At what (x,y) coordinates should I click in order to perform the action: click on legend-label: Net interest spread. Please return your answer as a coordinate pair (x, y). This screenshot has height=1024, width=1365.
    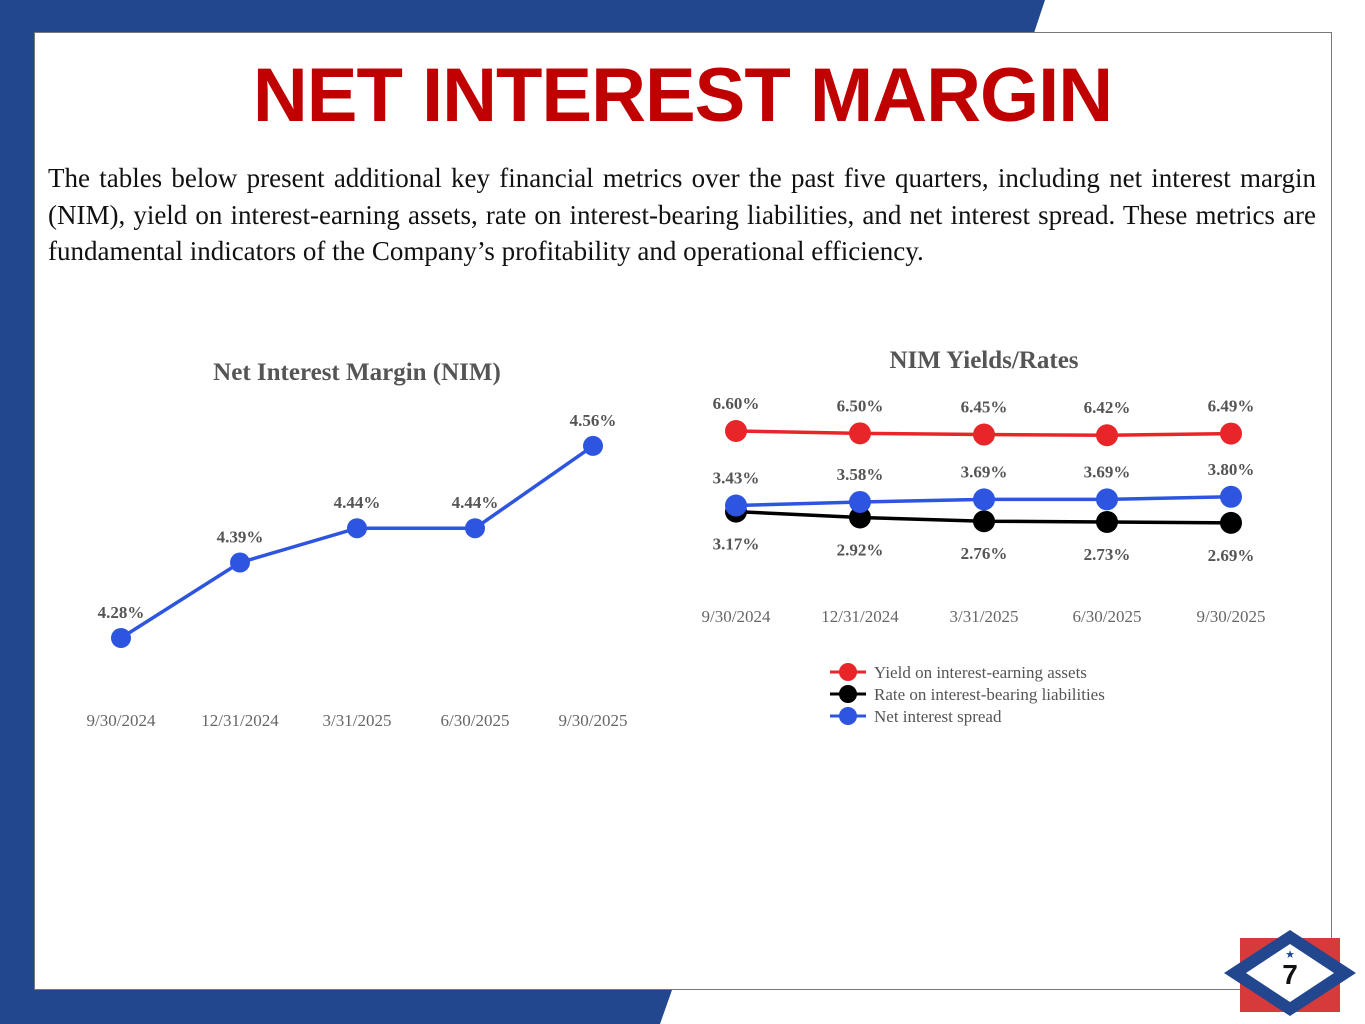
    Looking at the image, I should click on (938, 716).